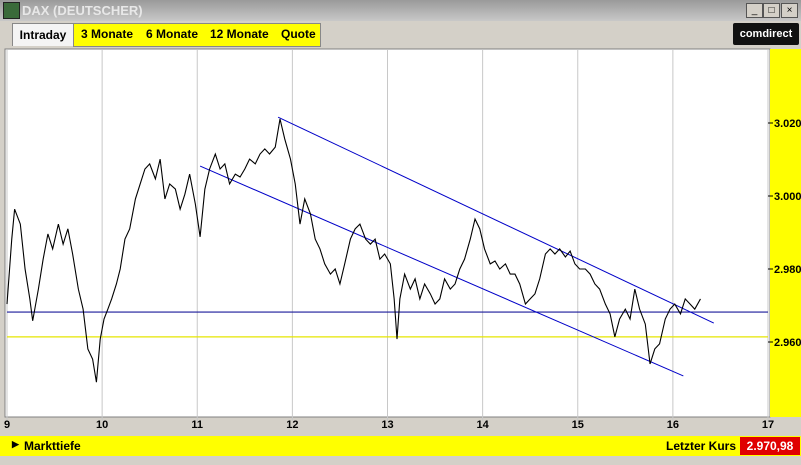 The height and width of the screenshot is (465, 801). Describe the element at coordinates (43, 34) in the screenshot. I see `tab: Intraday` at that location.